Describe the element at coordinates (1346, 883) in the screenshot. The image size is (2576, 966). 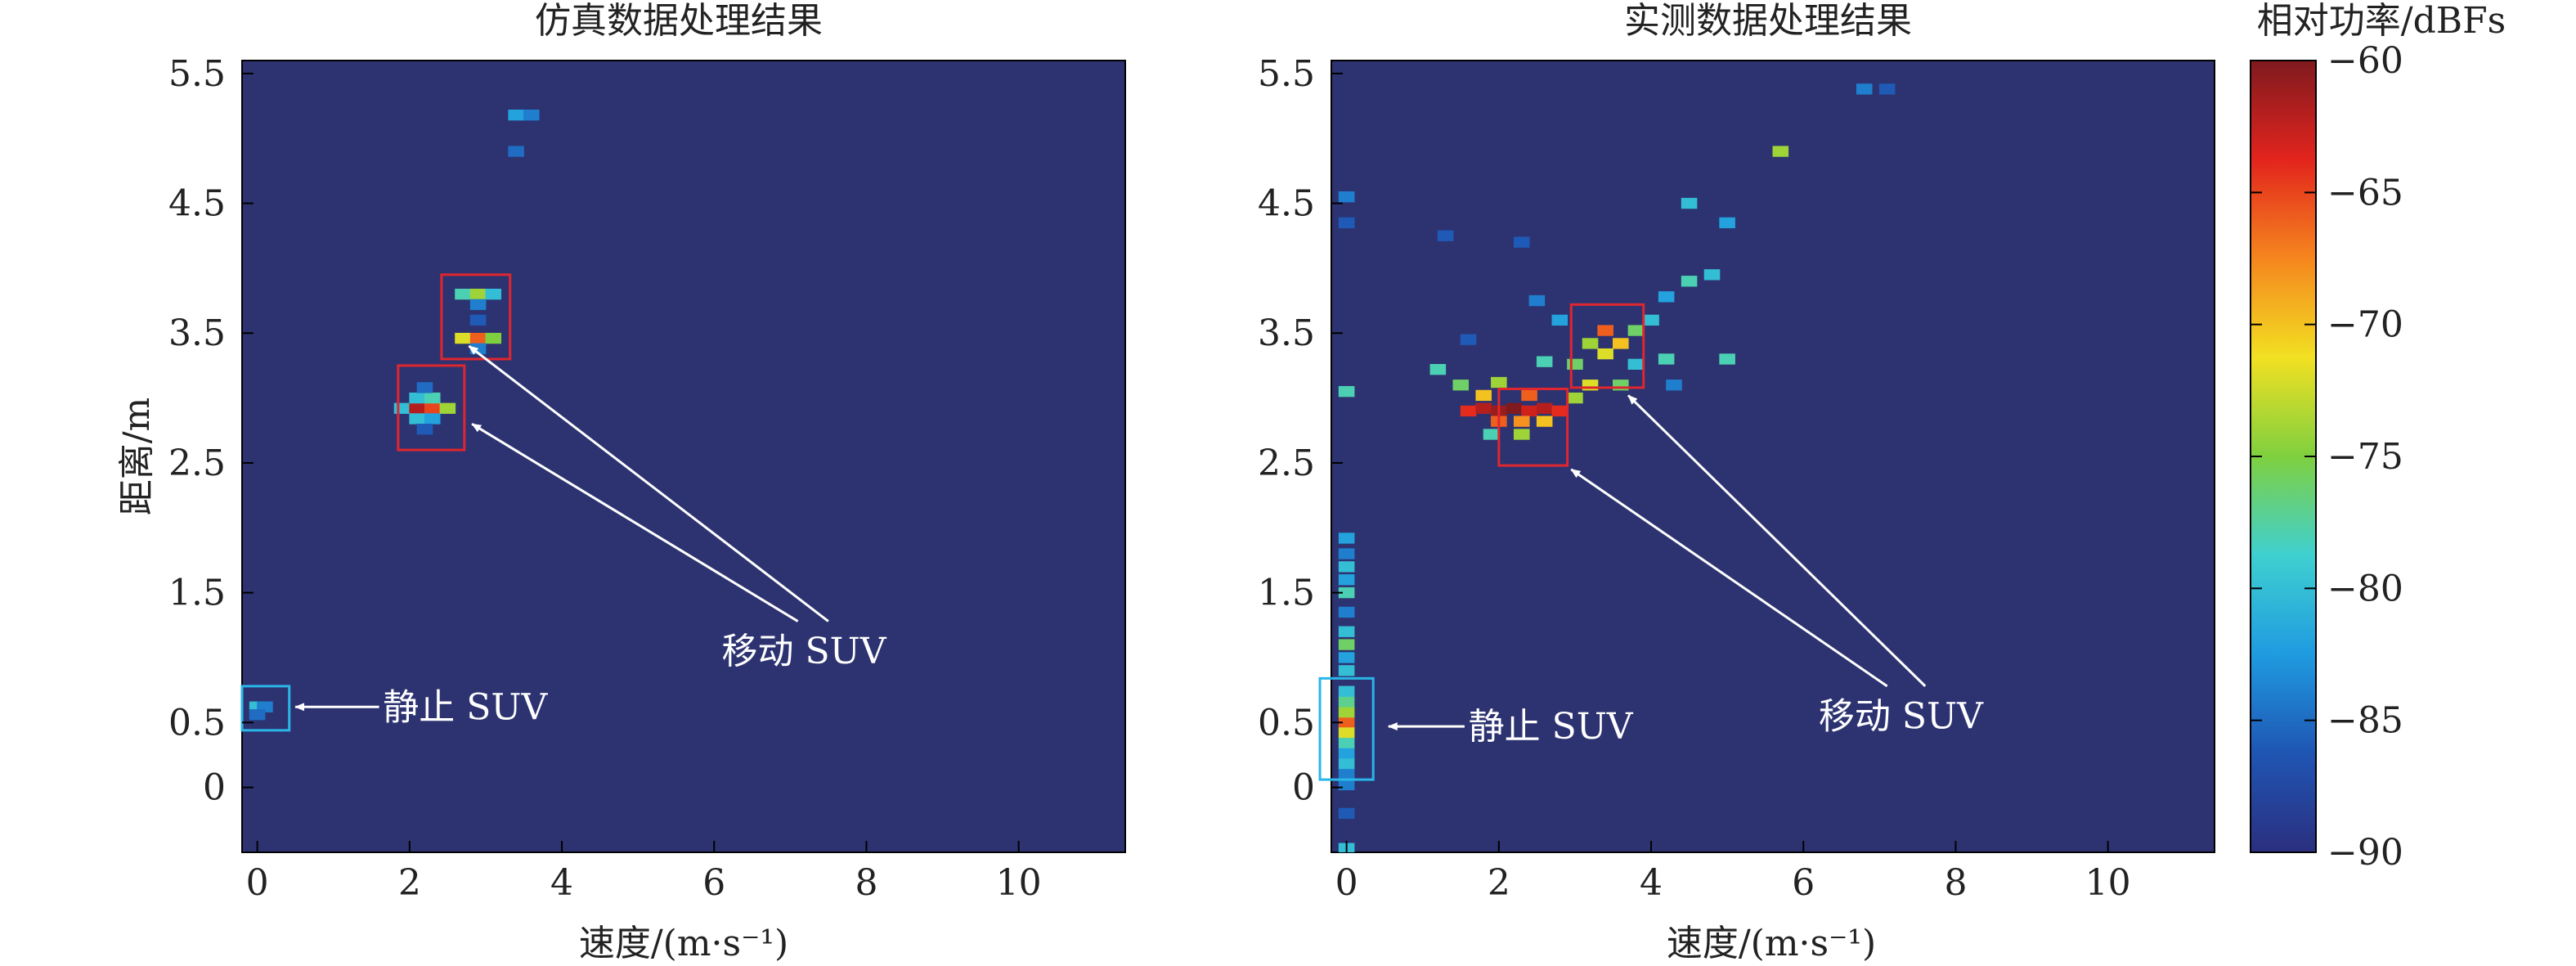
I see `x-tick-label: 0` at that location.